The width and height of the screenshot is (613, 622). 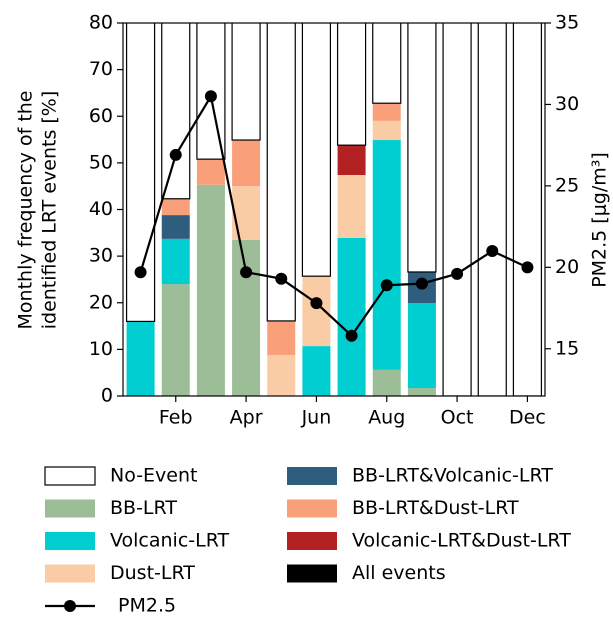 I want to click on y-axis-label: identified LRT events [%], so click(x=50, y=210).